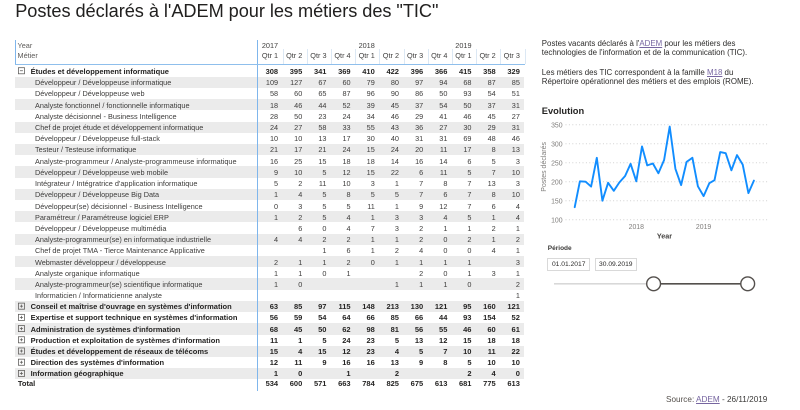  I want to click on svg-text: Postes déclarés, so click(544, 167).